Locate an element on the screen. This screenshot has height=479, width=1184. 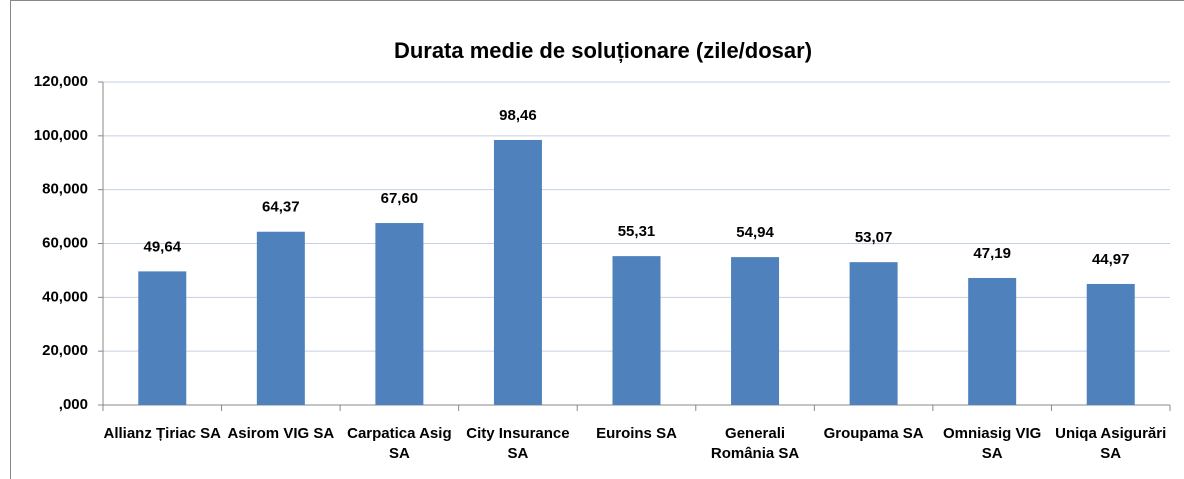
x-tick-label: Euroins SA is located at coordinates (636, 433).